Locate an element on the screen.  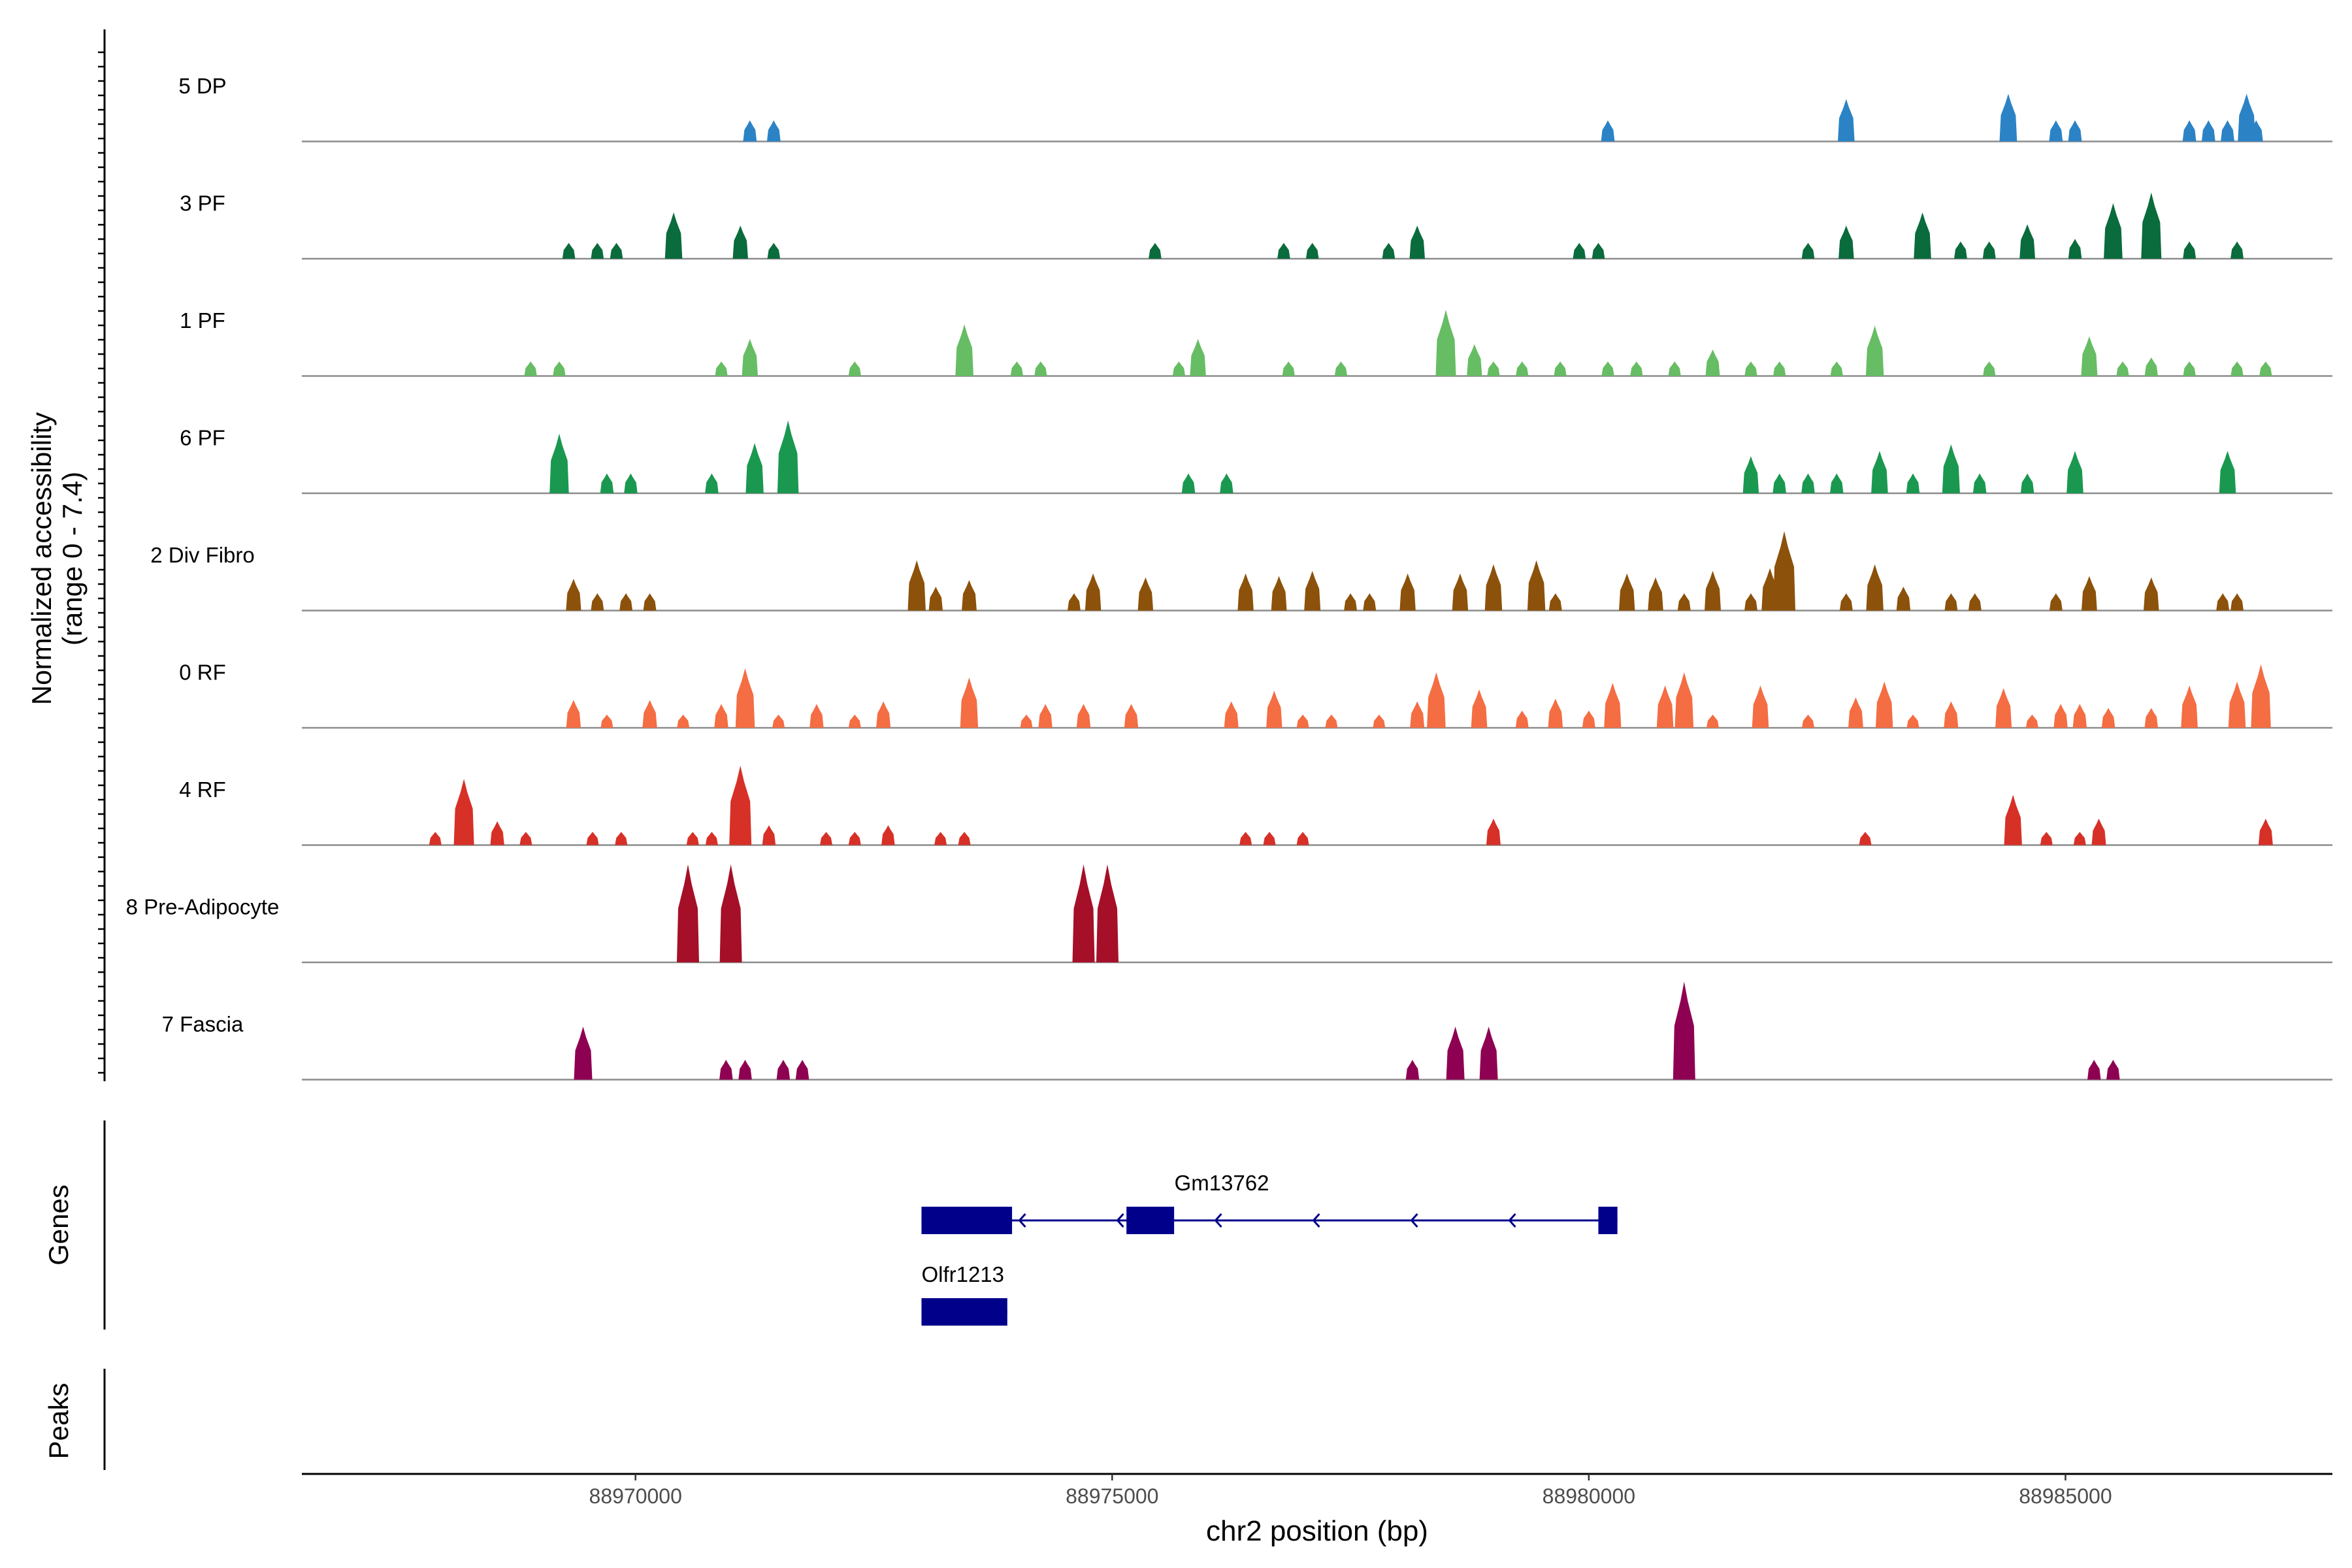
track-1-pf: 1 PF is located at coordinates (1256, 342).